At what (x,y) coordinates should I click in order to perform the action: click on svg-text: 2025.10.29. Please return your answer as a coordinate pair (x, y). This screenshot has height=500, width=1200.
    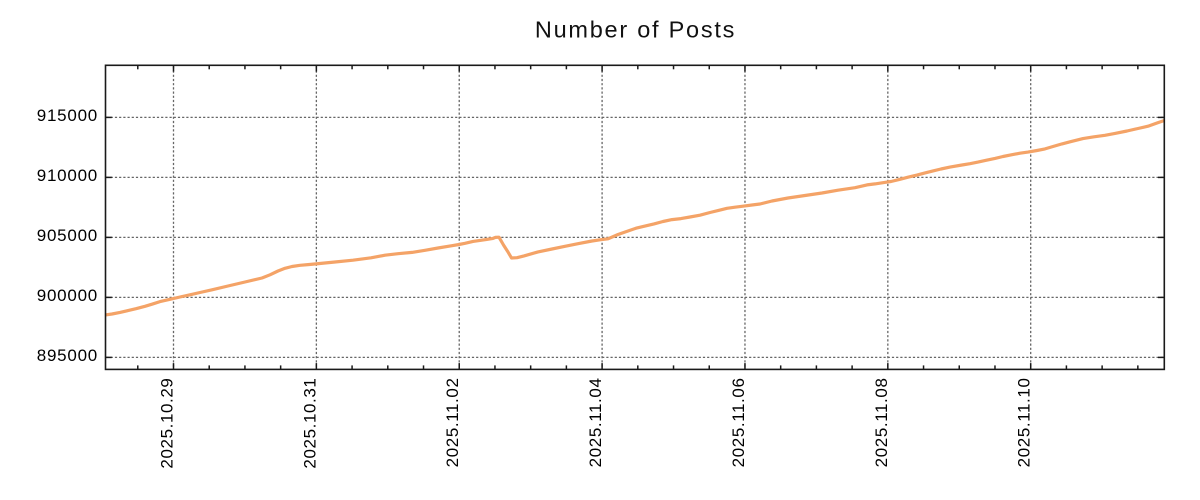
    Looking at the image, I should click on (167, 423).